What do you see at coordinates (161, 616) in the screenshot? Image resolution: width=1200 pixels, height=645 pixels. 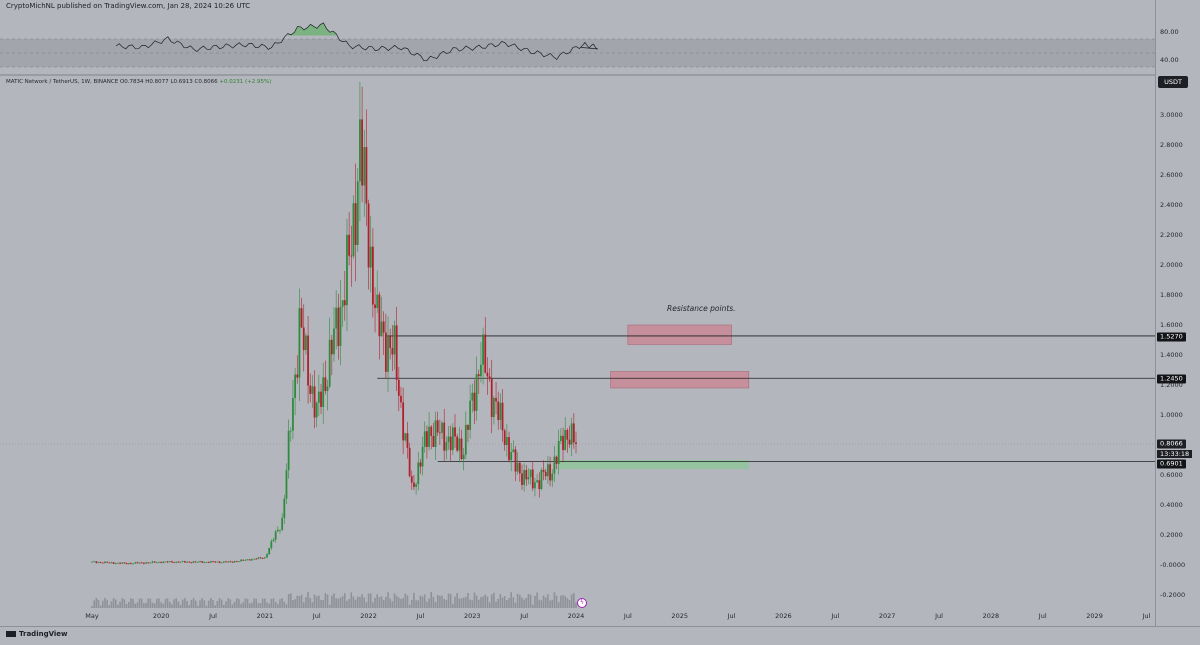 I see `time-tick-label: 2020` at bounding box center [161, 616].